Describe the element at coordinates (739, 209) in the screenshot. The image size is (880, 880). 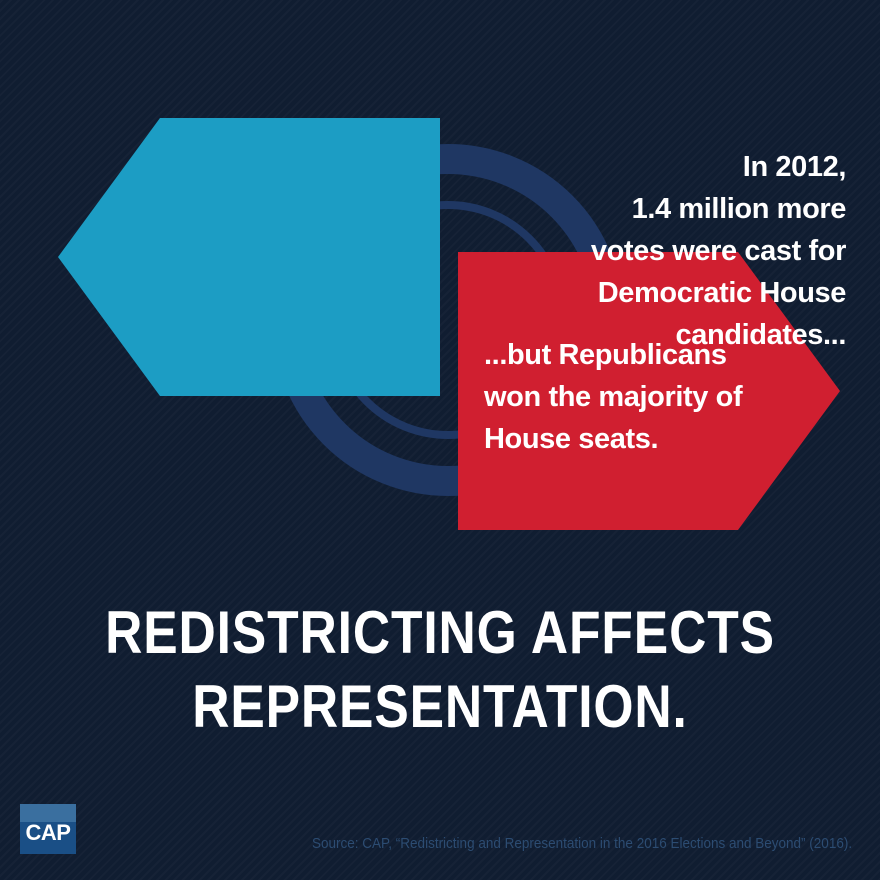
I see `statement-line: 1.4 million more` at that location.